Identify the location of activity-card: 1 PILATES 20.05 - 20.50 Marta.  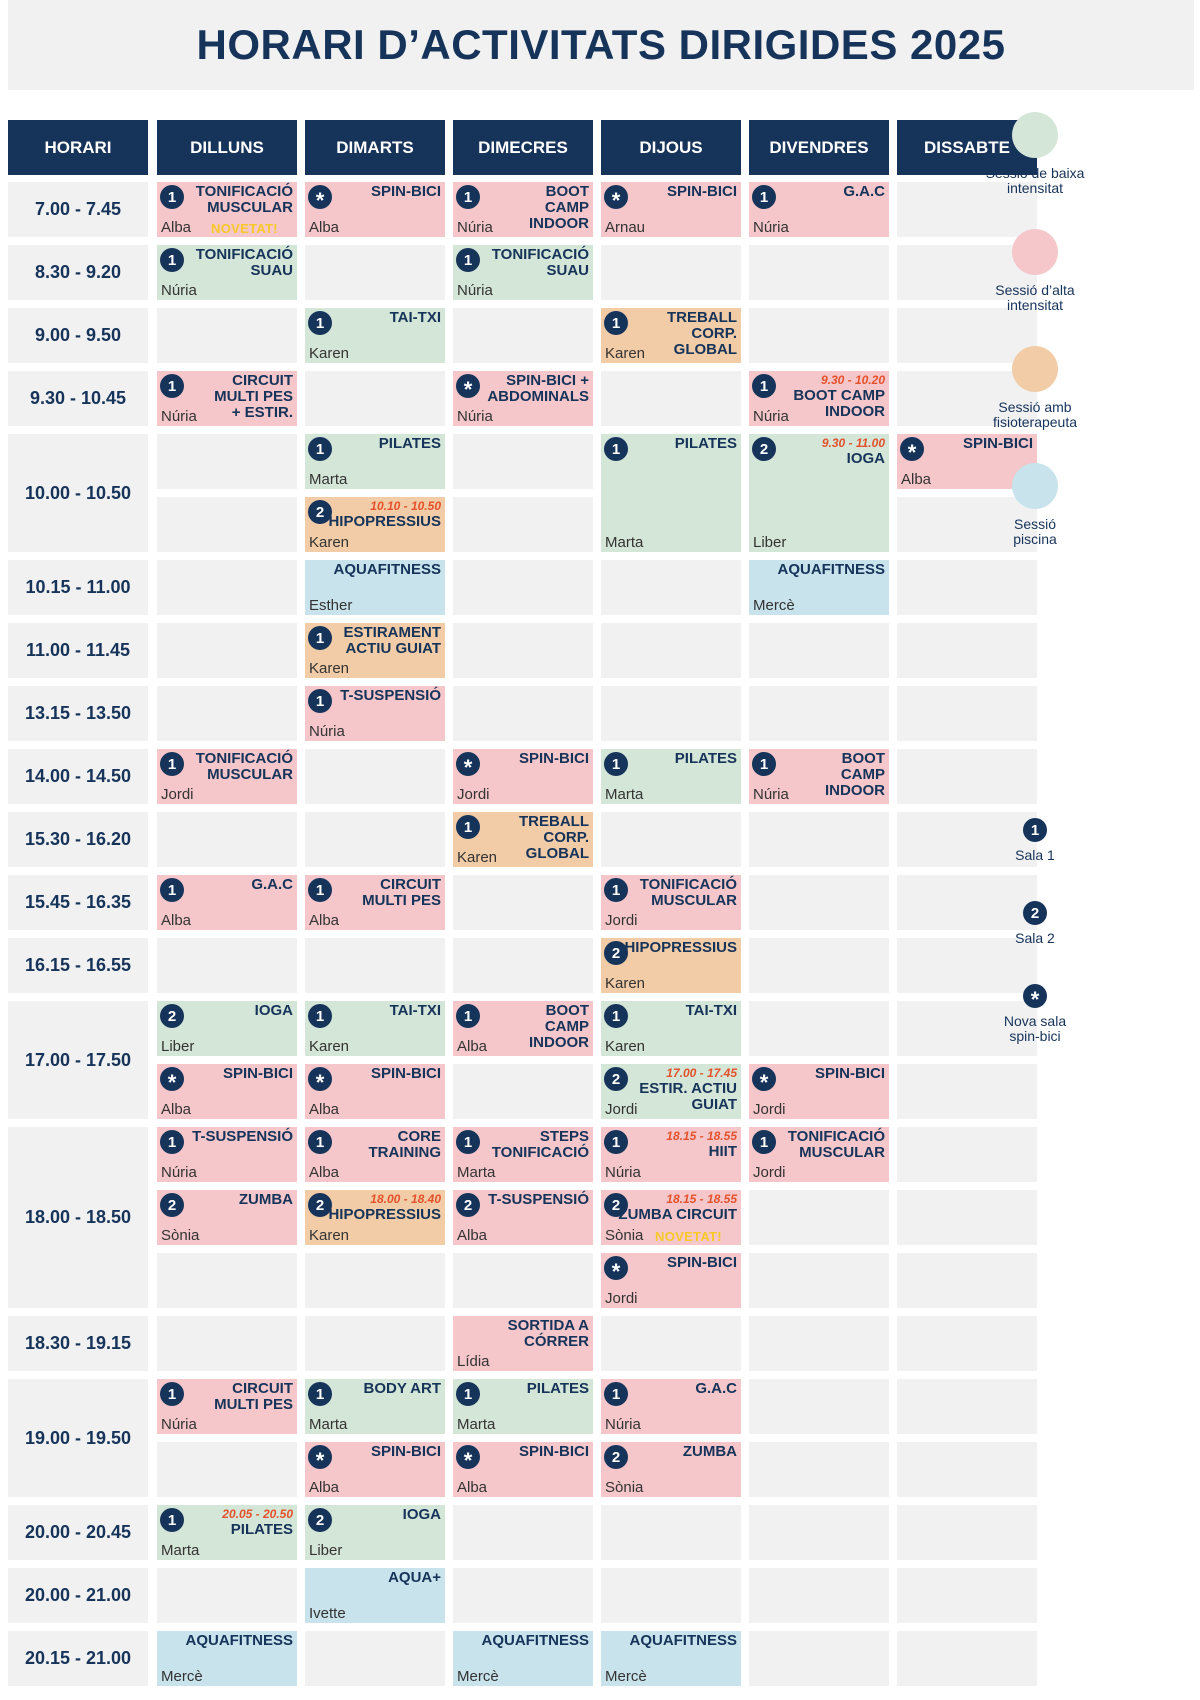
(227, 1532).